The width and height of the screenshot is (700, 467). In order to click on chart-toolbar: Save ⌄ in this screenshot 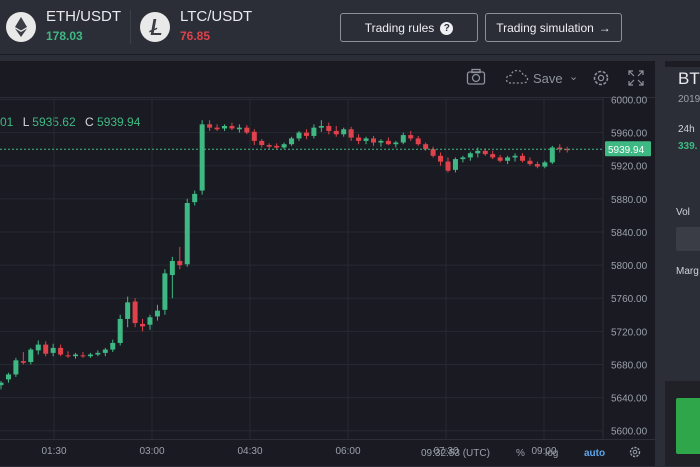, I will do `click(327, 79)`.